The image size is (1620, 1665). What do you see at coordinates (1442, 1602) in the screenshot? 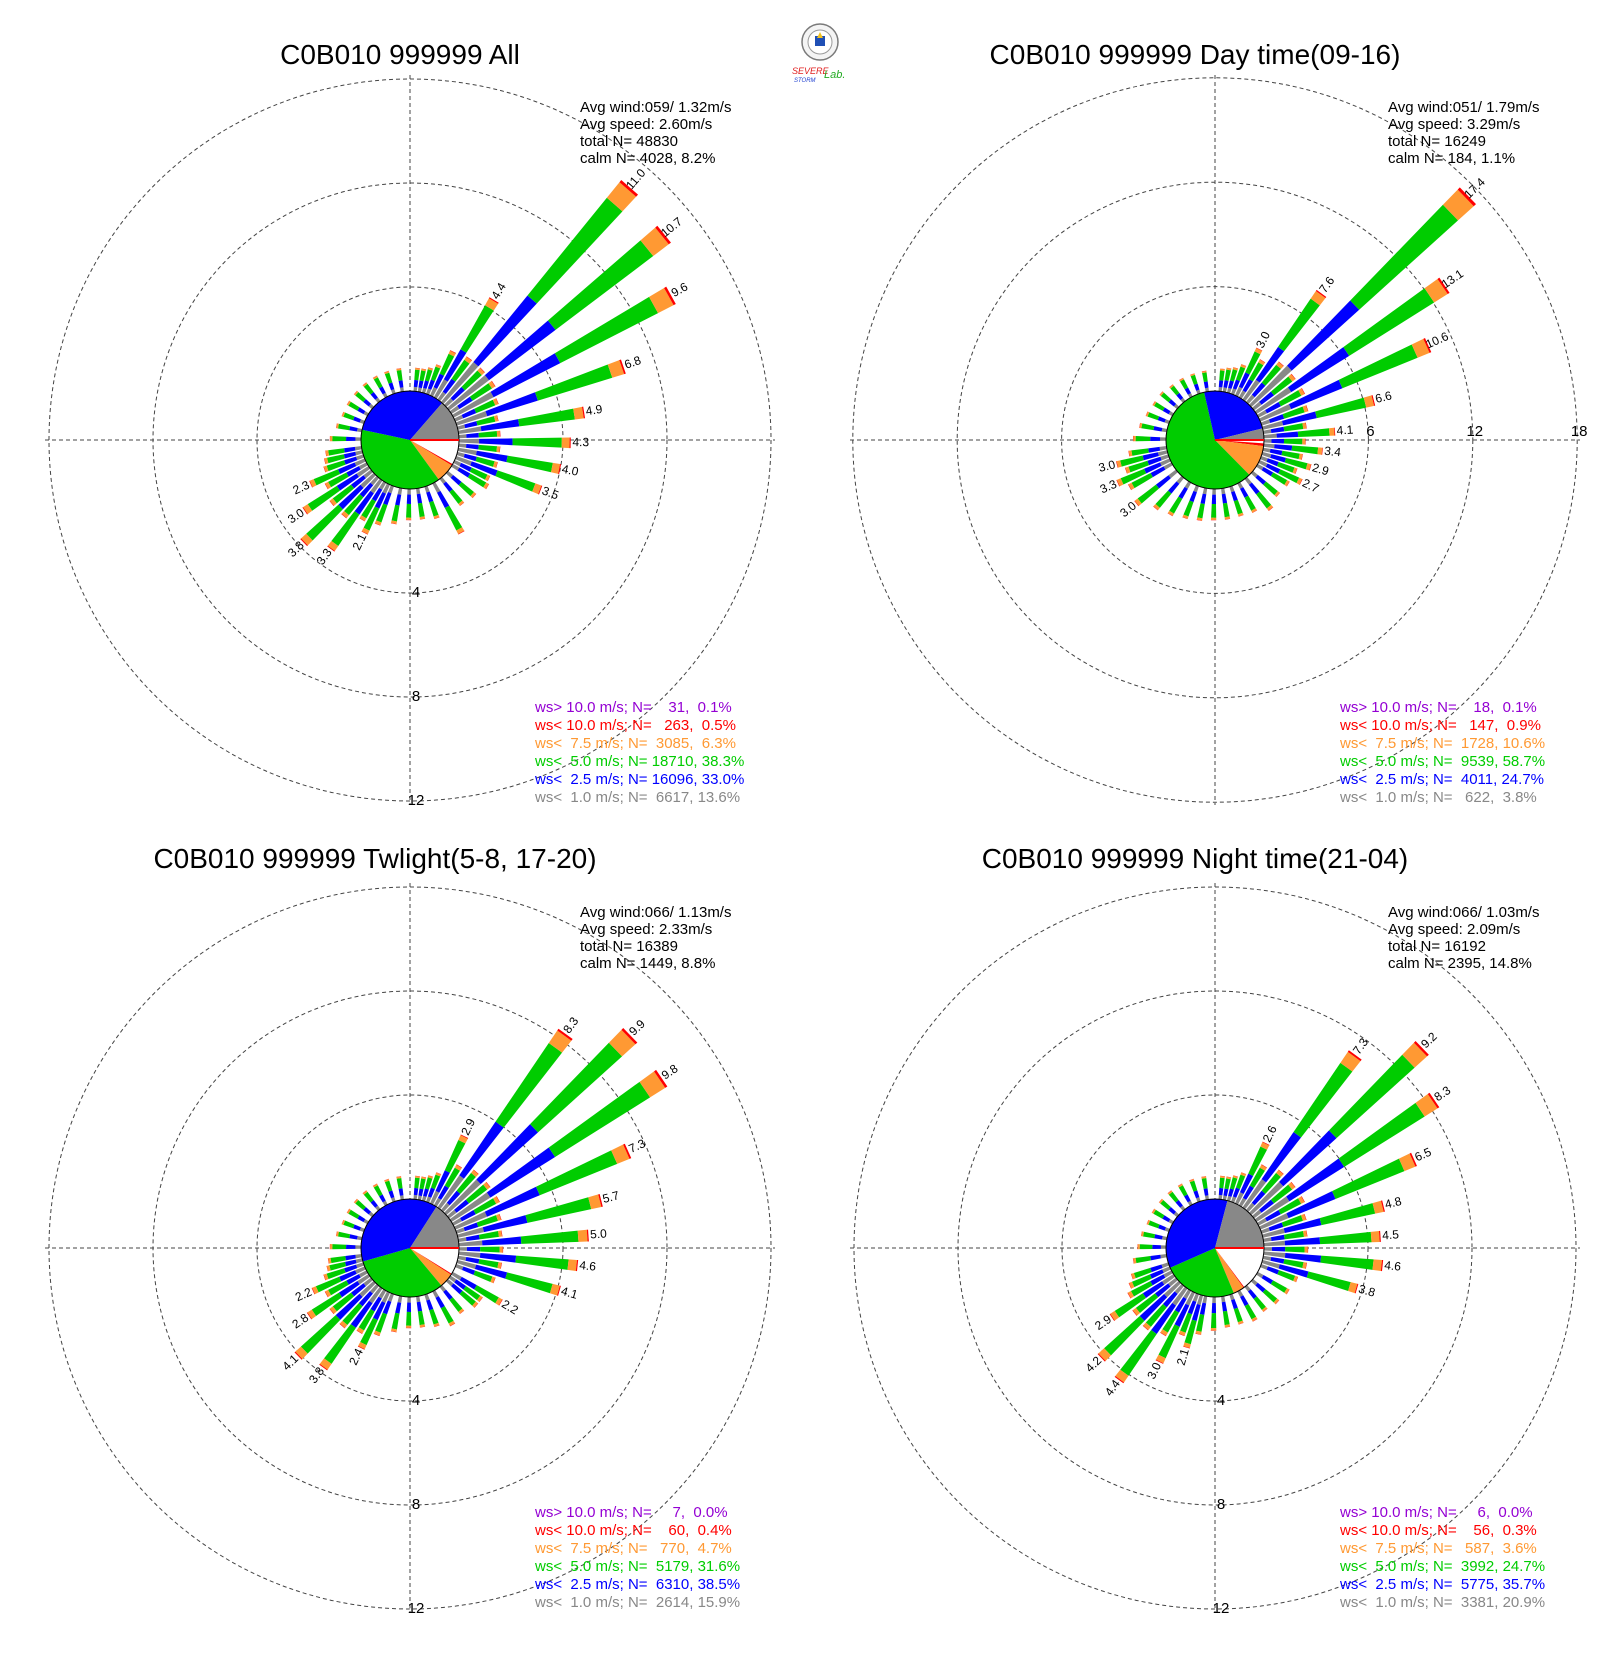
I see `legend-entry: ws< 1.0 m/s; N= 3381, 20.9%` at bounding box center [1442, 1602].